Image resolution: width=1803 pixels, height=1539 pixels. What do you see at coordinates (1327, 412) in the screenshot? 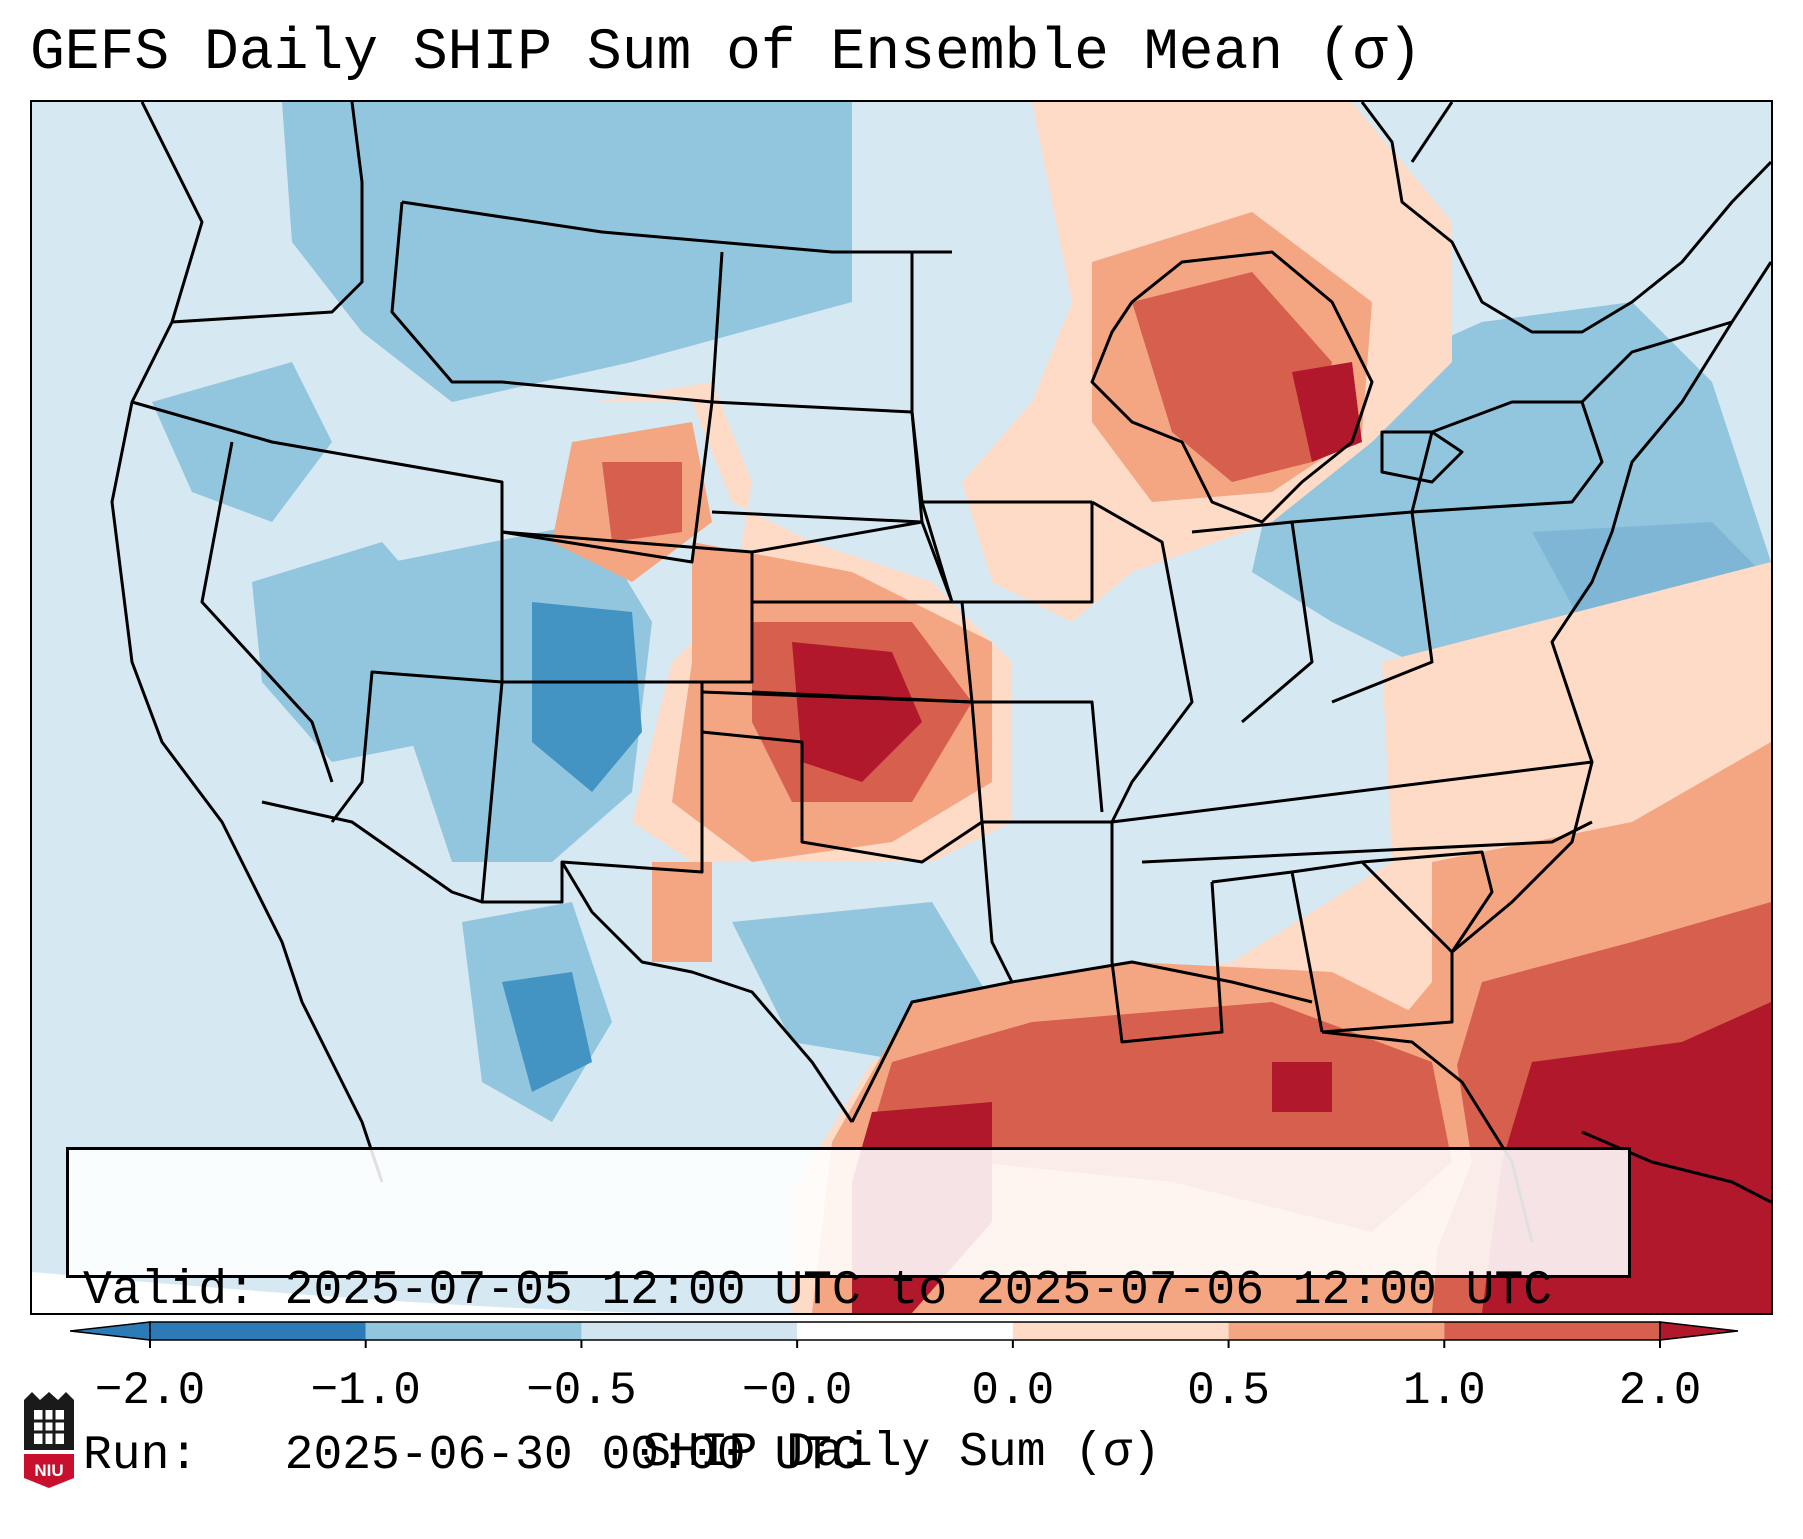
I see `michigan-dark-red` at bounding box center [1327, 412].